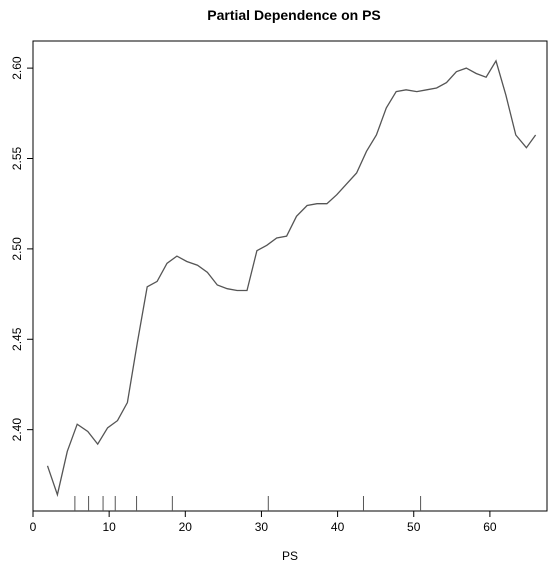 This screenshot has height=567, width=550. I want to click on x-tick-label-1: 10, so click(109, 527).